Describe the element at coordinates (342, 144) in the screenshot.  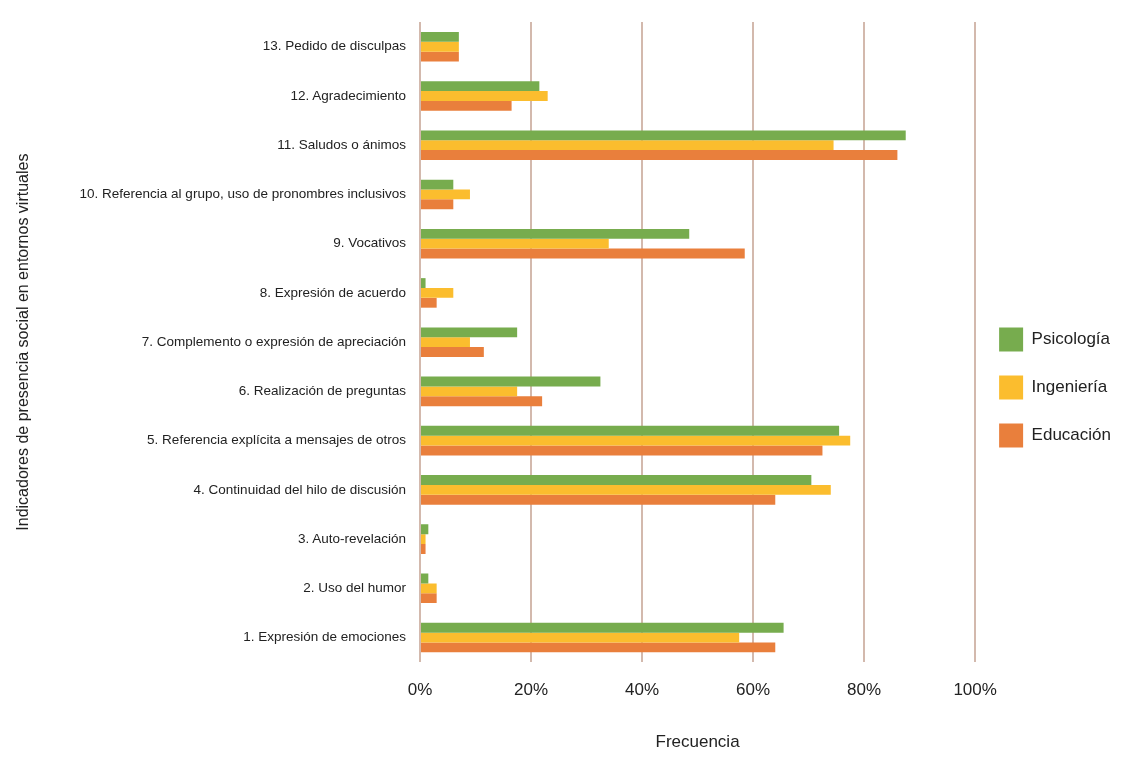
I see `y-tick-label: 11. Saludos o ánimos` at that location.